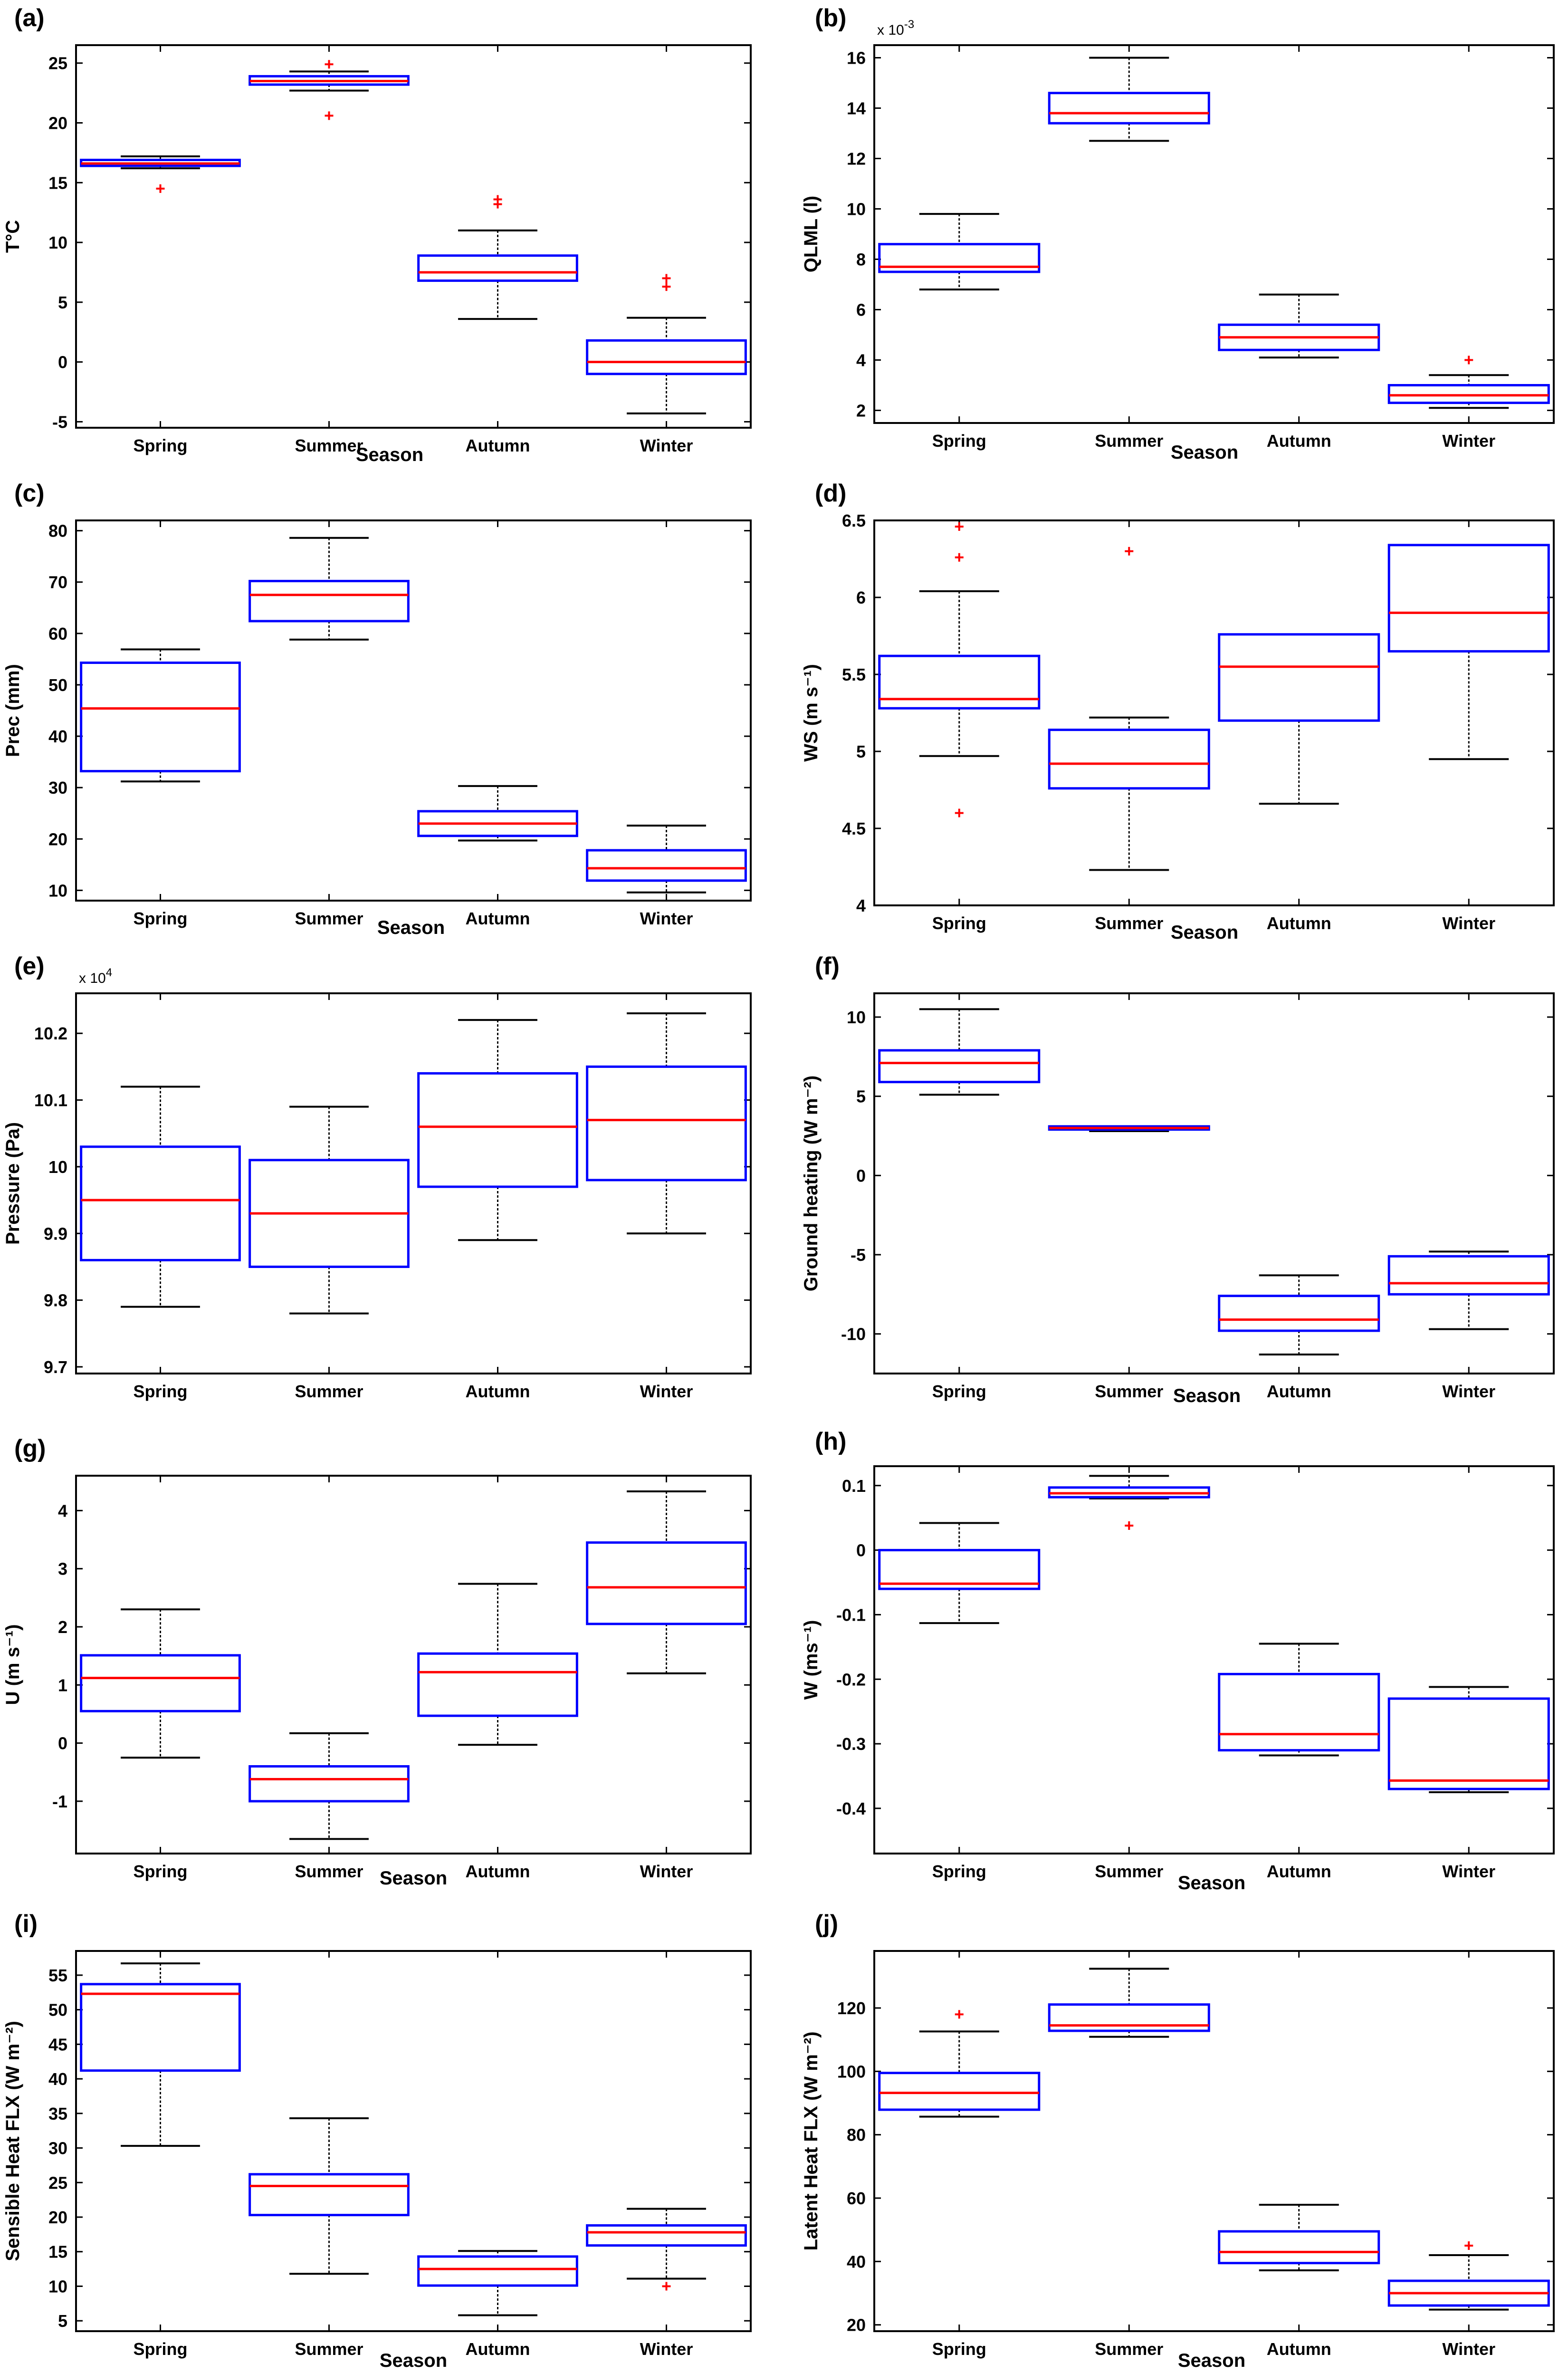  What do you see at coordinates (12, 236) in the screenshot?
I see `y-axis-title: T°C` at bounding box center [12, 236].